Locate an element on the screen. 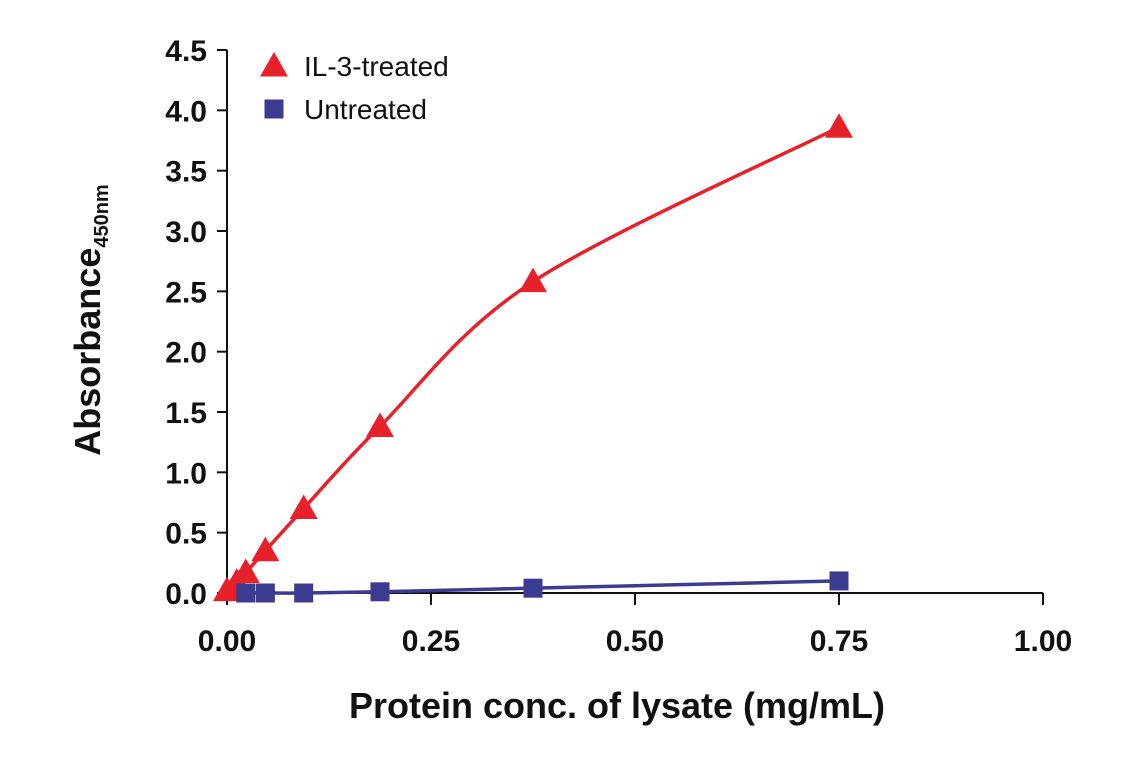 This screenshot has width=1141, height=768. y-tick-label: 1.5 is located at coordinates (186, 413).